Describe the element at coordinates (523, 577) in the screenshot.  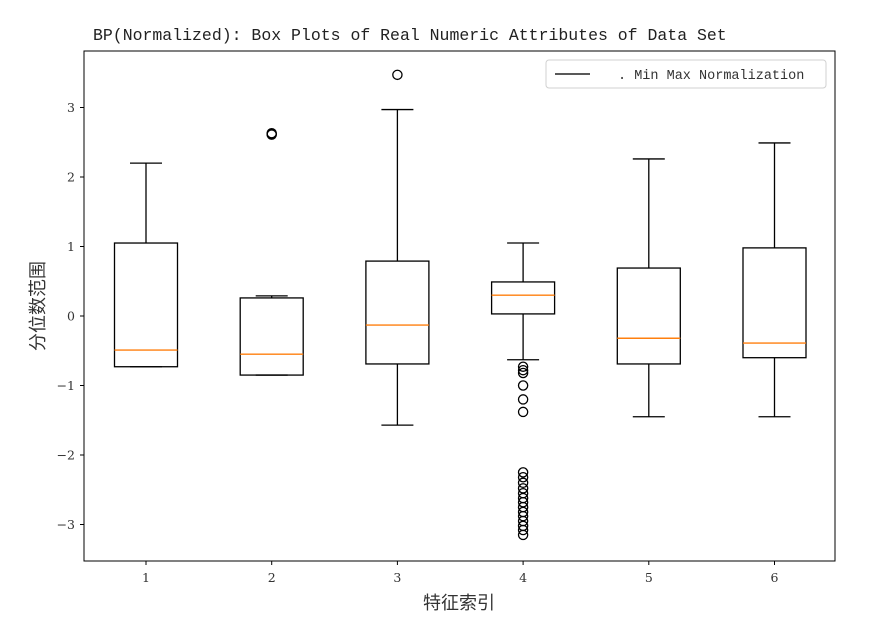
I see `x-tick-label: 4` at that location.